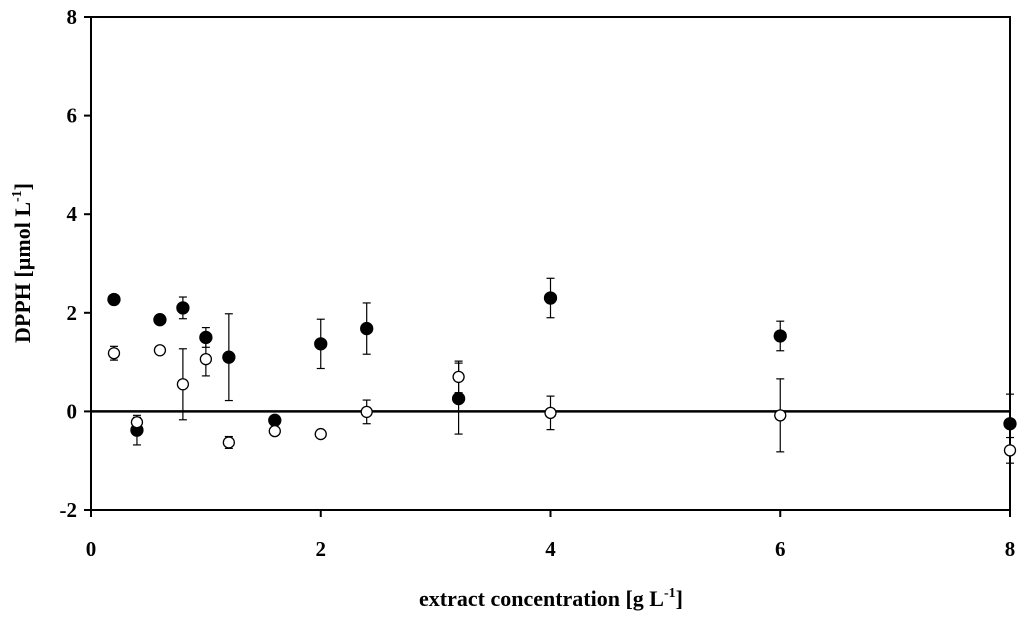 The height and width of the screenshot is (619, 1024). Describe the element at coordinates (551, 535) in the screenshot. I see `x-axis-ticks: 0 2 4 6 8` at that location.